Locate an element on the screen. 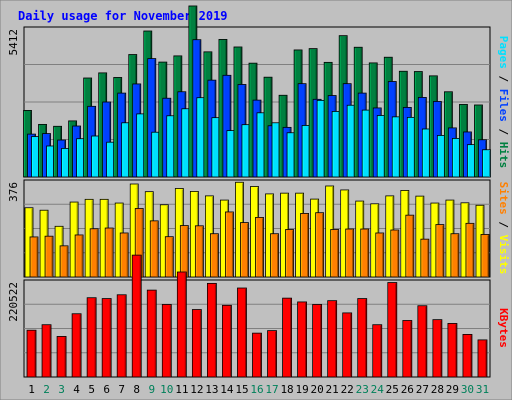 The width and height of the screenshot is (512, 400). bar-pages is located at coordinates (486, 163).